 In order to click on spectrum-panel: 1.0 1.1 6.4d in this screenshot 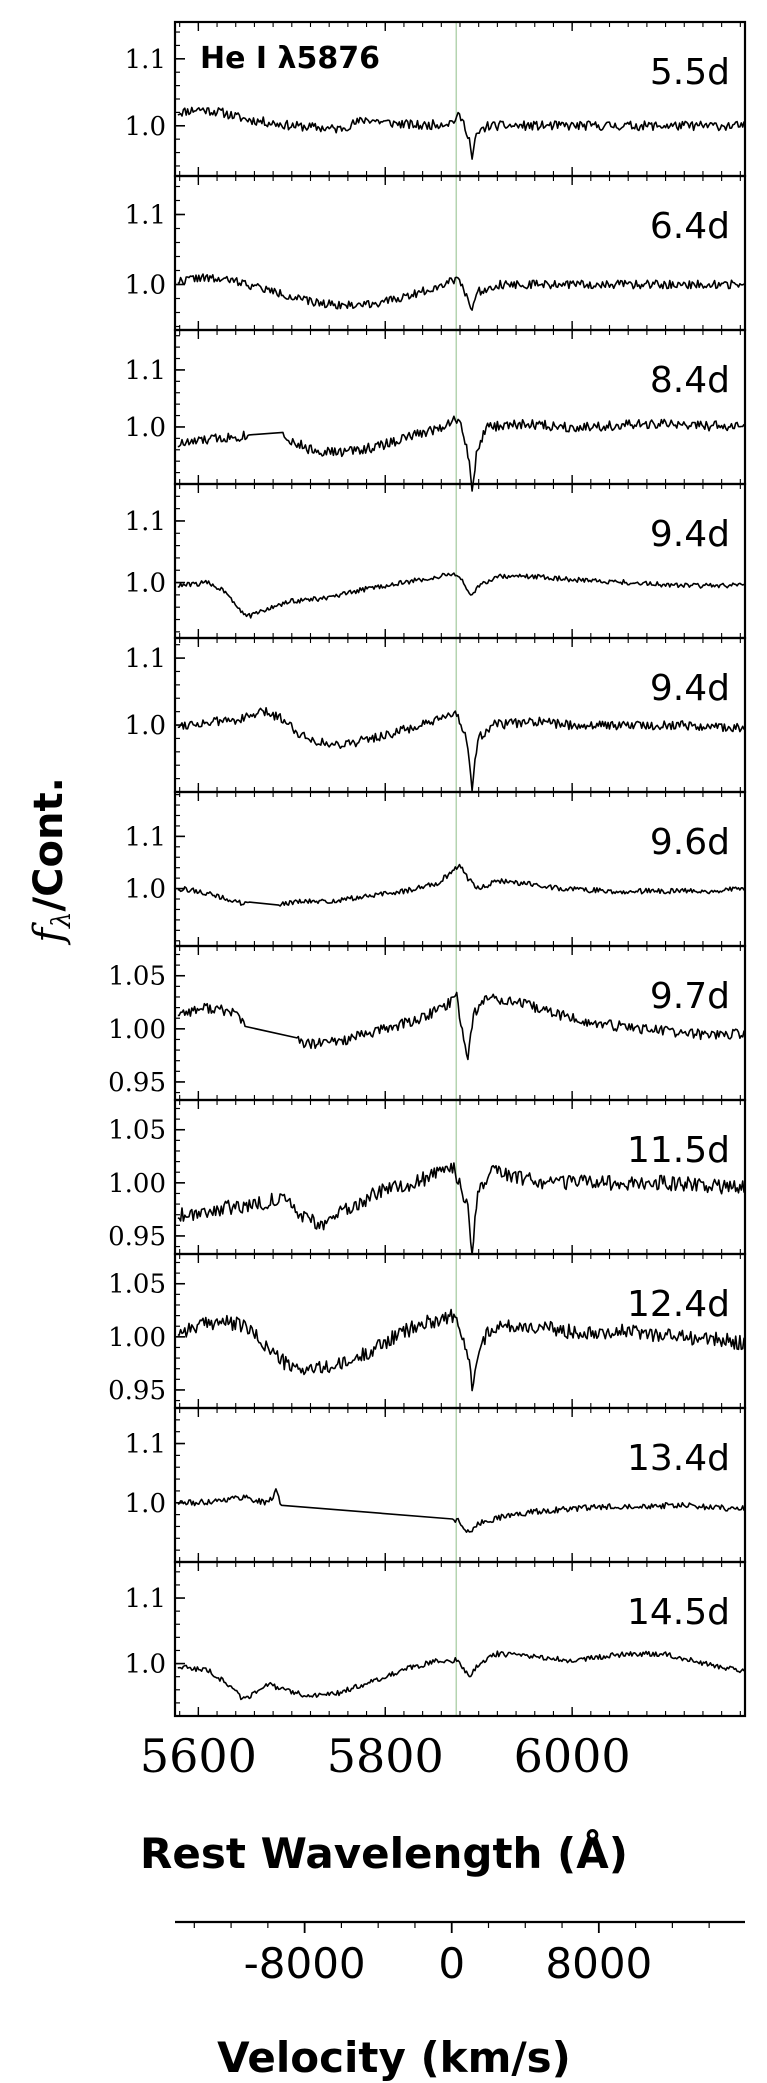, I will do `click(436, 253)`.